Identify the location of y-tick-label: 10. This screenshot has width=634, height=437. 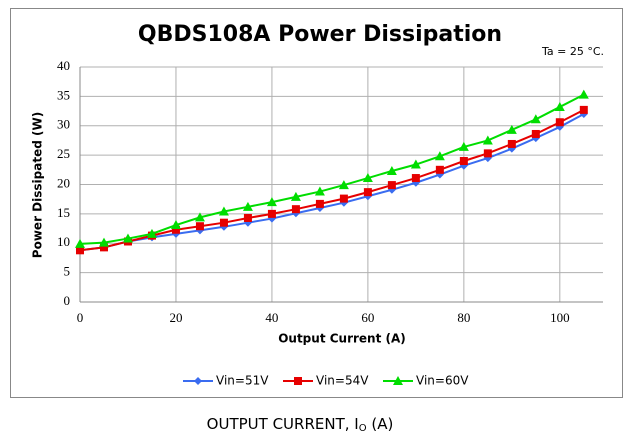
(63, 241).